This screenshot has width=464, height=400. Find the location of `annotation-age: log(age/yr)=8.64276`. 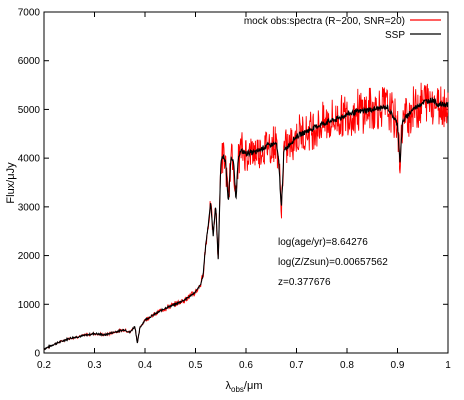

annotation-age: log(age/yr)=8.64276 is located at coordinates (323, 242).